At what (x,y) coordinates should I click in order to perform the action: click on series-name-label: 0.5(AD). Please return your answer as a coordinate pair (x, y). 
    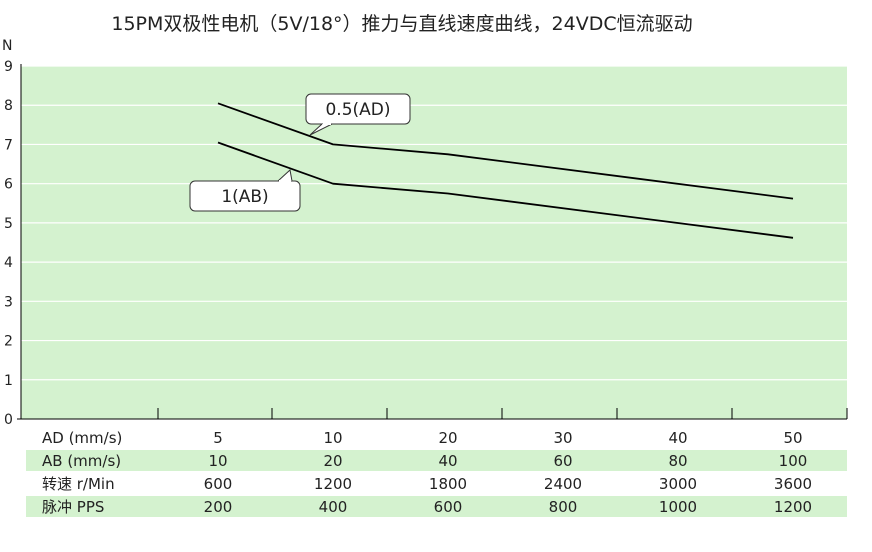
    Looking at the image, I should click on (357, 110).